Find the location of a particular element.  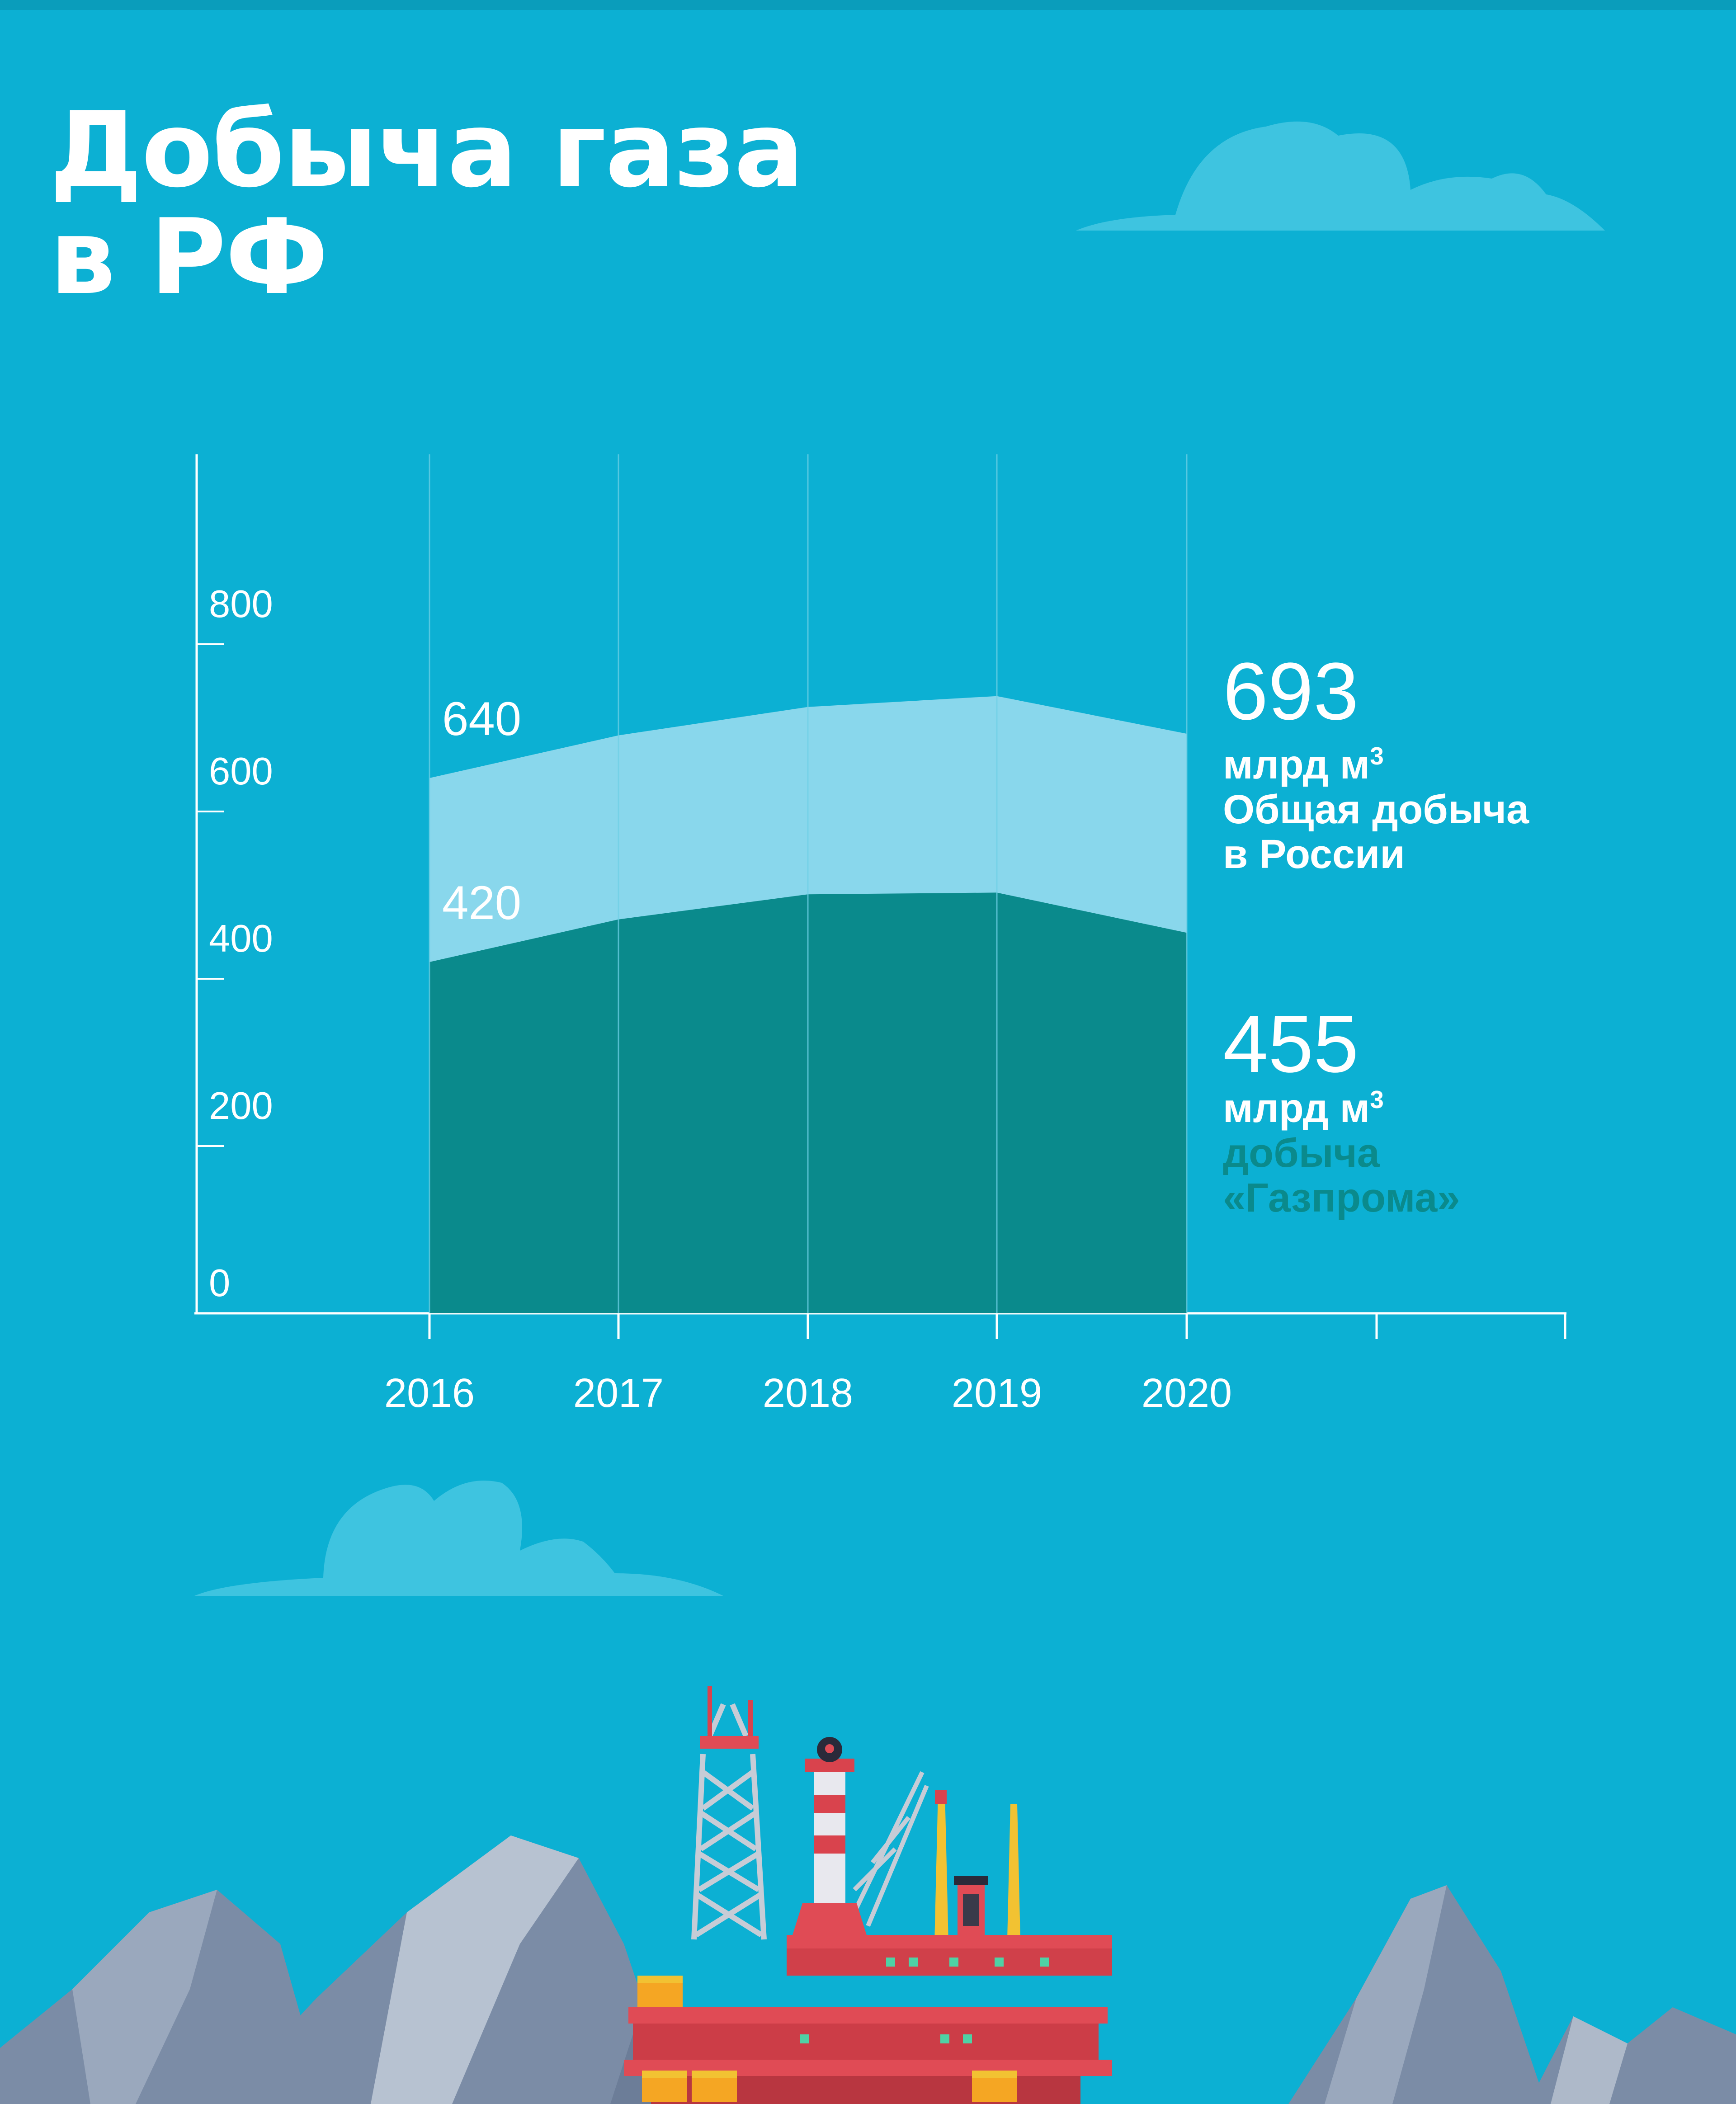

data-label: 640 is located at coordinates (482, 719).